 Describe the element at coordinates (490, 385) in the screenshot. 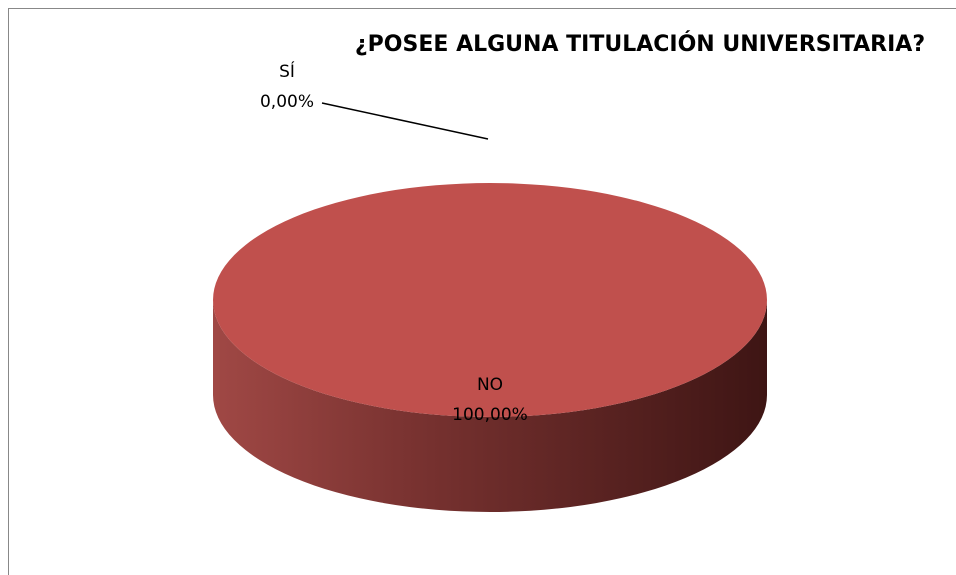

I see `slice-label: NO` at that location.